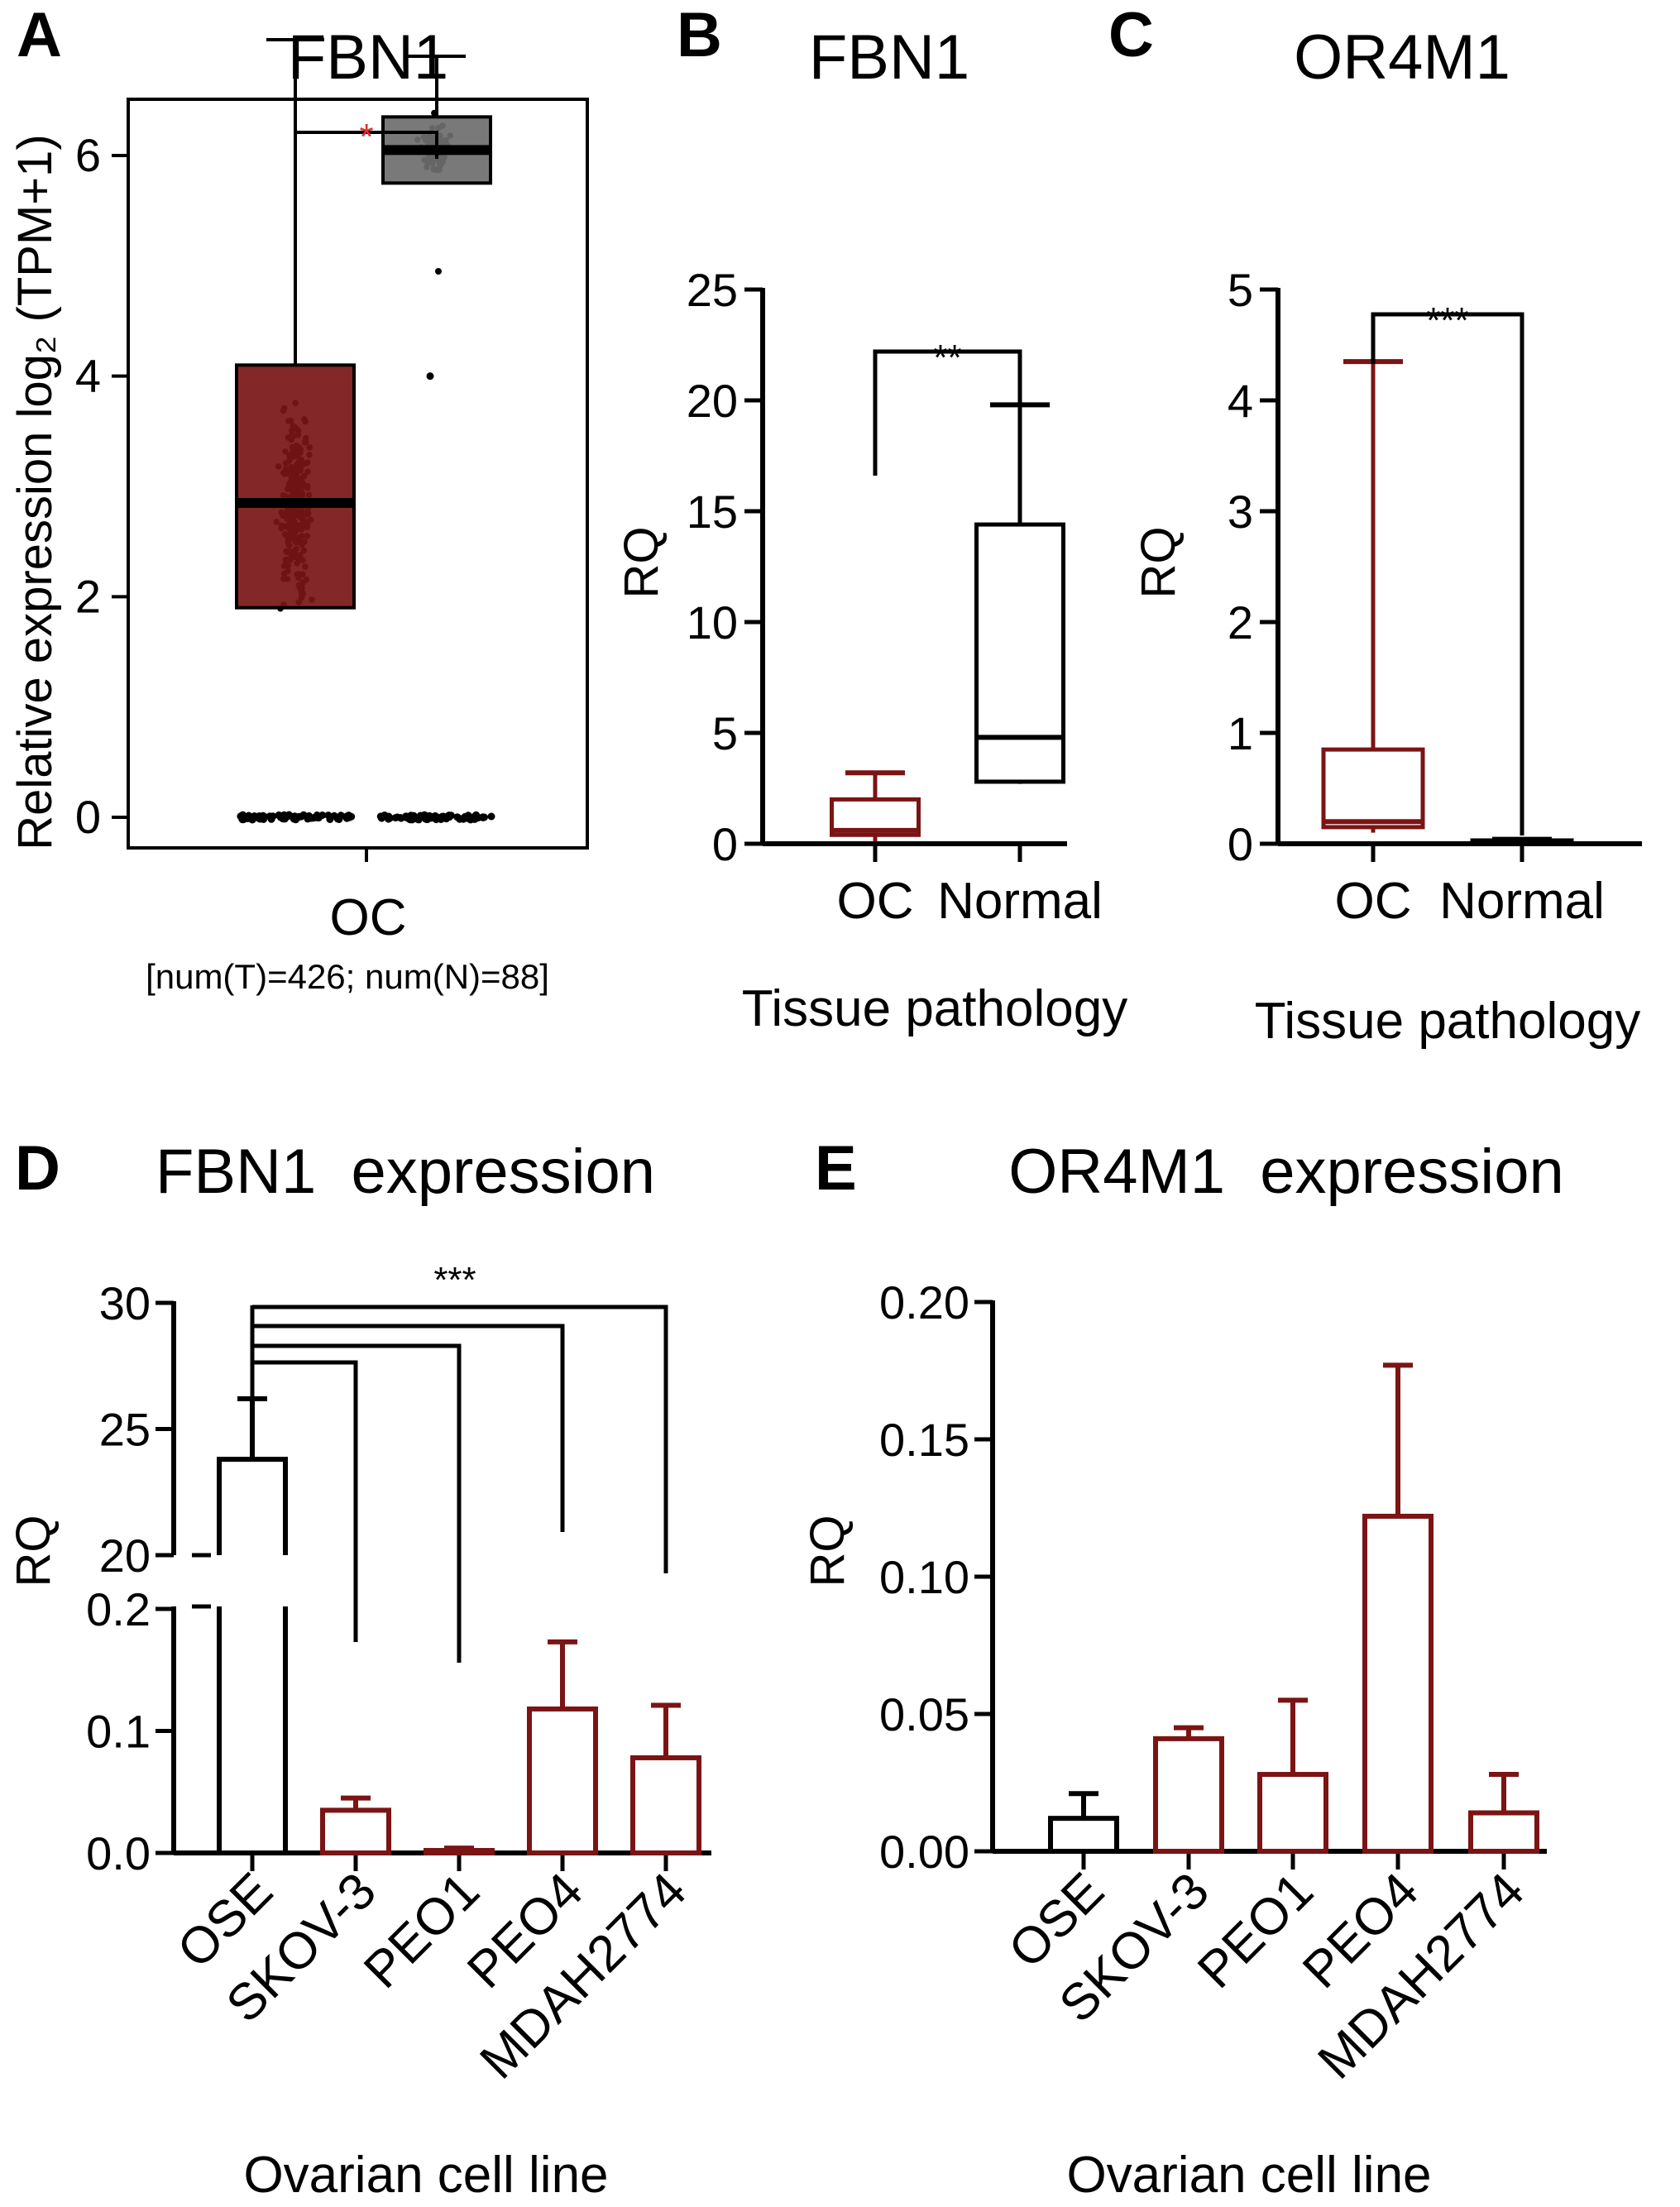 The height and width of the screenshot is (2207, 1680). Describe the element at coordinates (35, 492) in the screenshot. I see `panel-a-y-label: Relative expression log₂ (TPM+1)` at that location.